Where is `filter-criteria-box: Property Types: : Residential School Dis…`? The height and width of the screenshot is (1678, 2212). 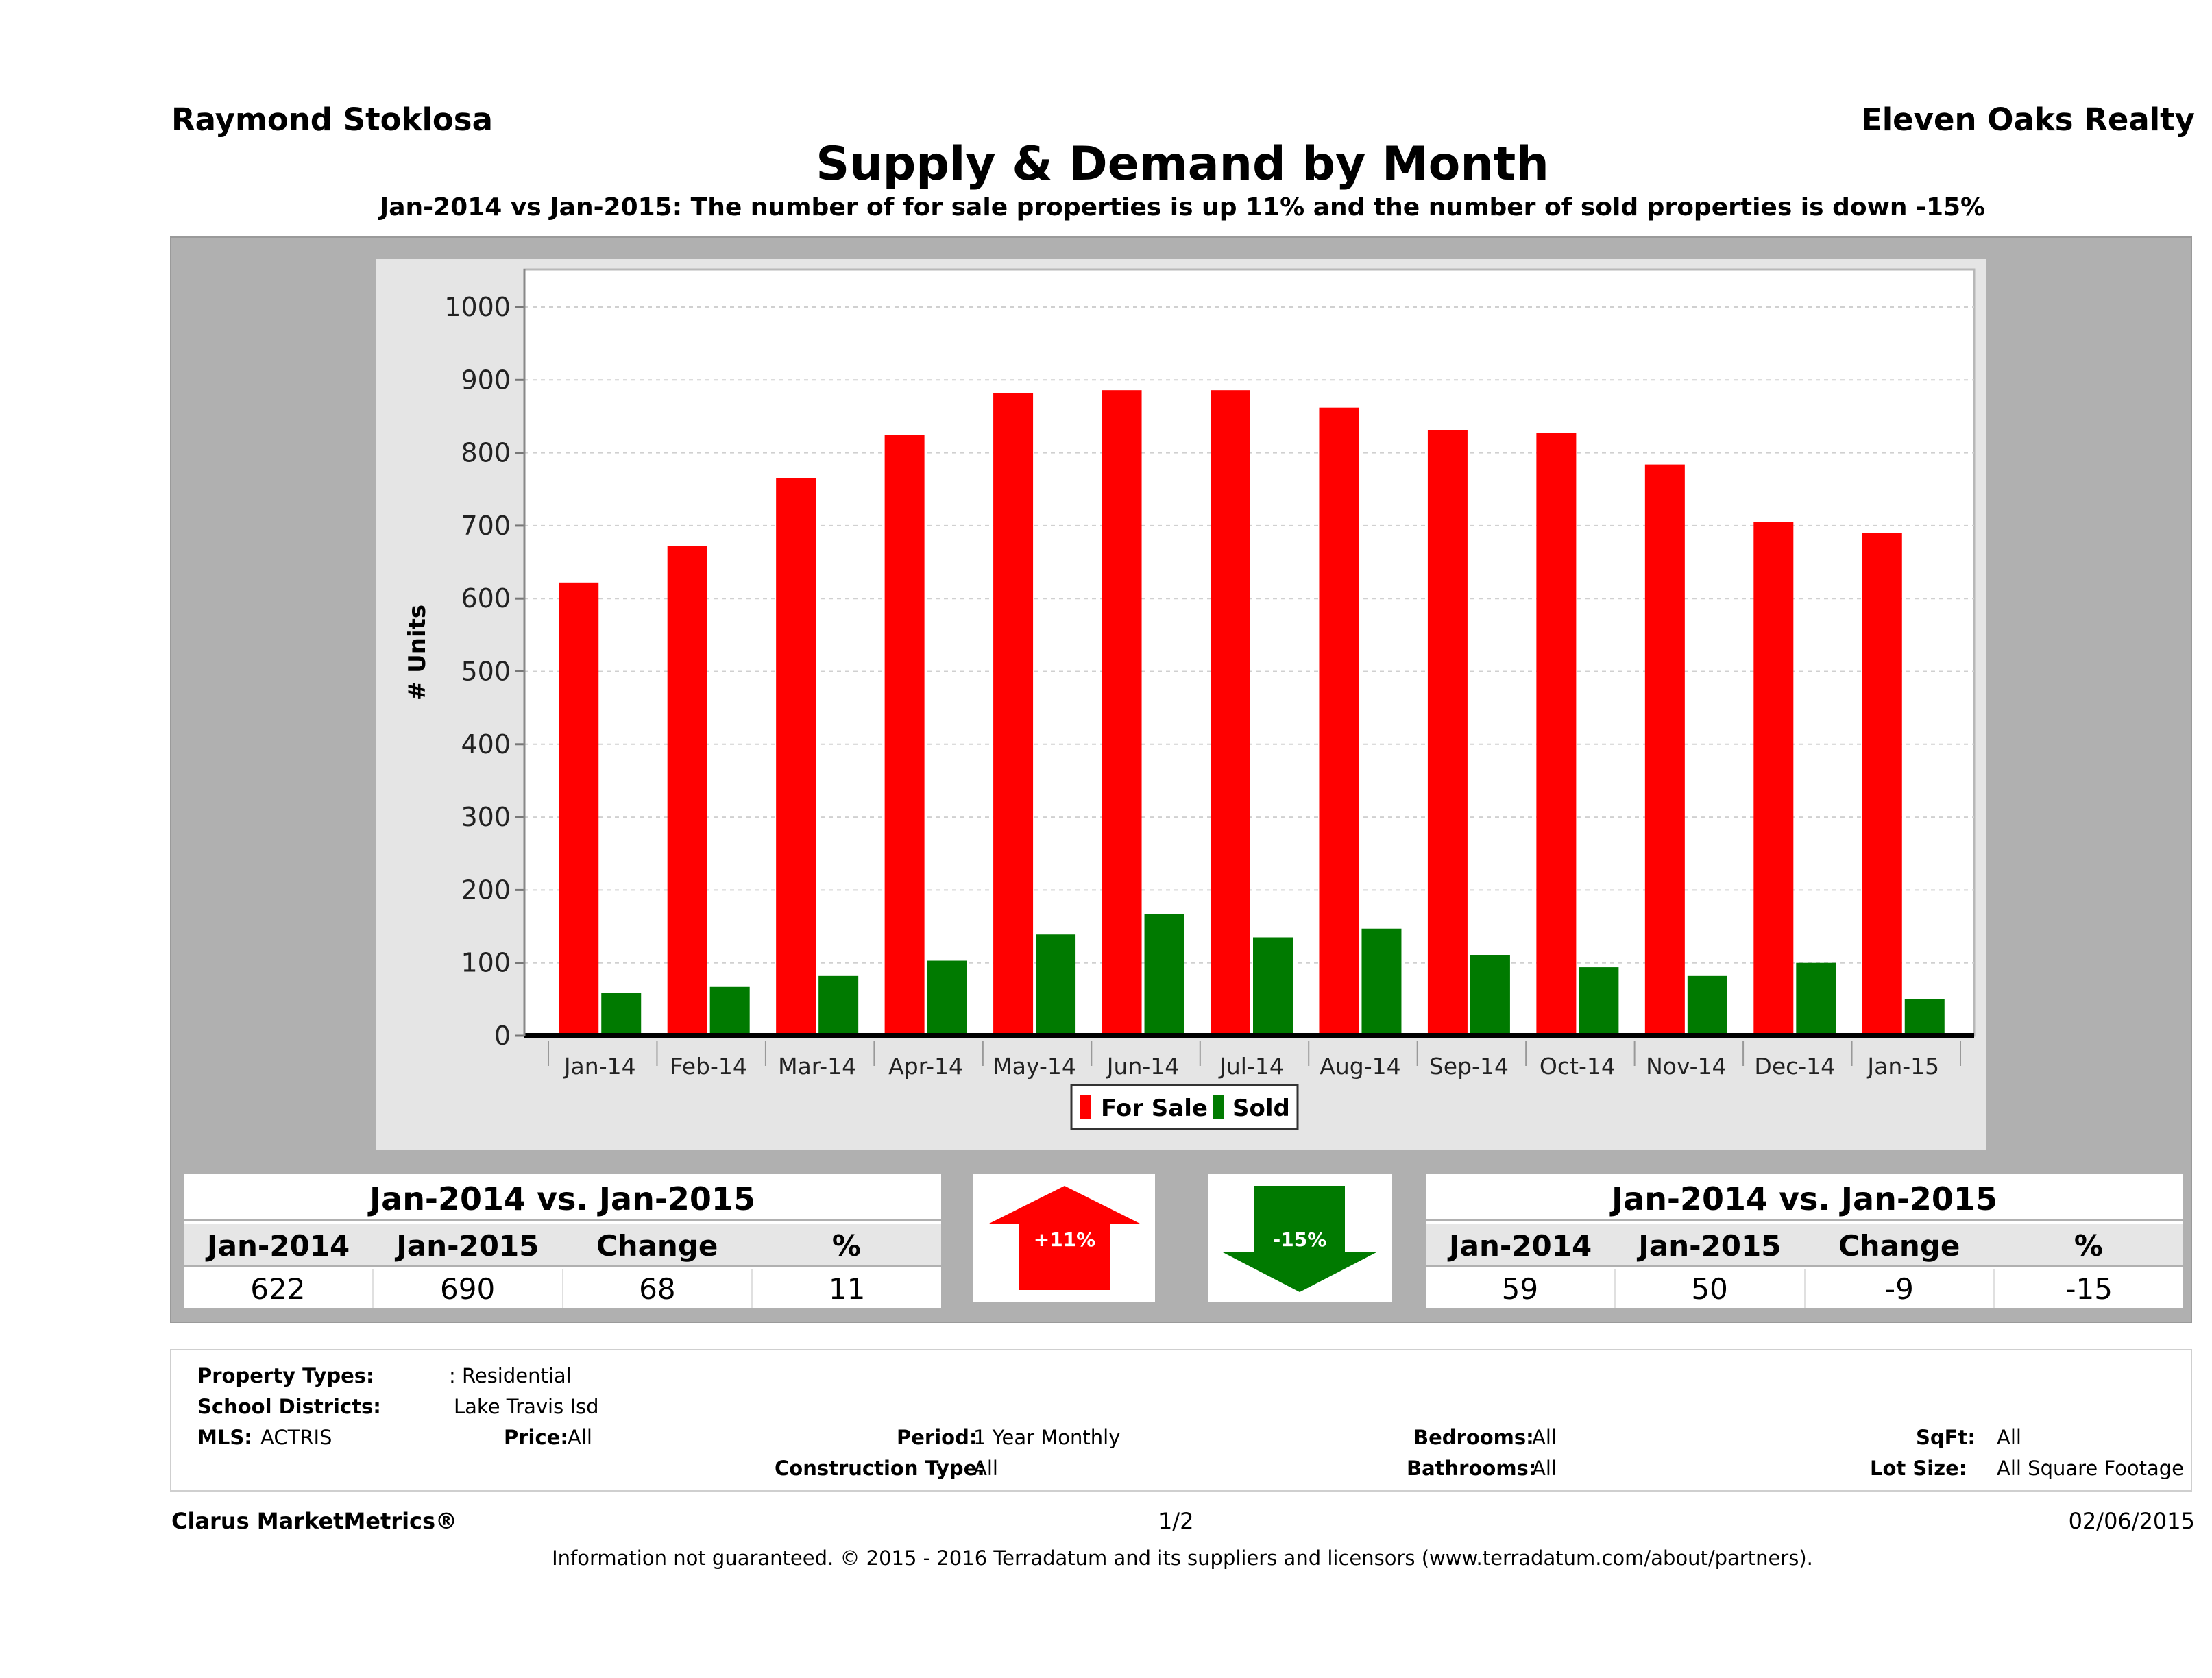
filter-criteria-box: Property Types: : Residential School Dis… is located at coordinates (1181, 1420).